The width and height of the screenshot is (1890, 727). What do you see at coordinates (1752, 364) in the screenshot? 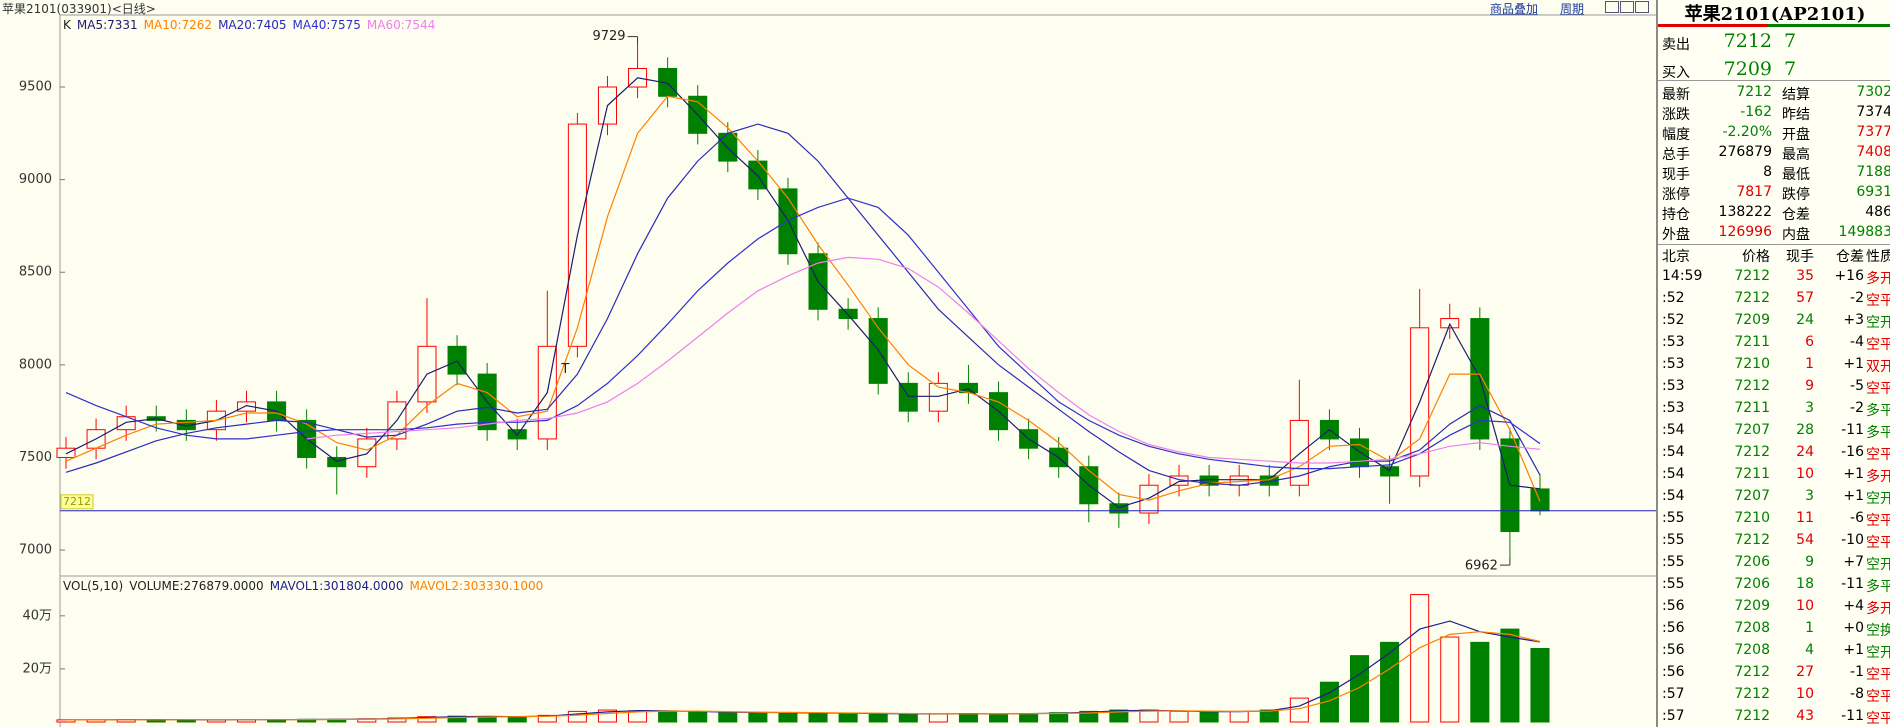
I see `trade-cell: 7210` at bounding box center [1752, 364].